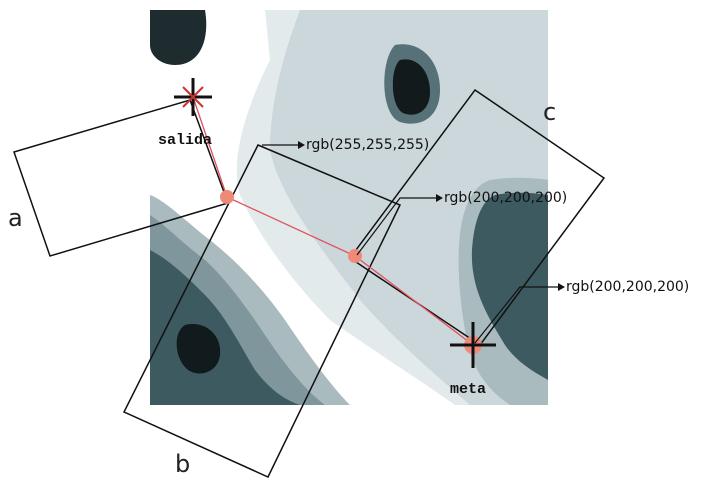 Image resolution: width=705 pixels, height=481 pixels. I want to click on start-marker, so click(193, 97).